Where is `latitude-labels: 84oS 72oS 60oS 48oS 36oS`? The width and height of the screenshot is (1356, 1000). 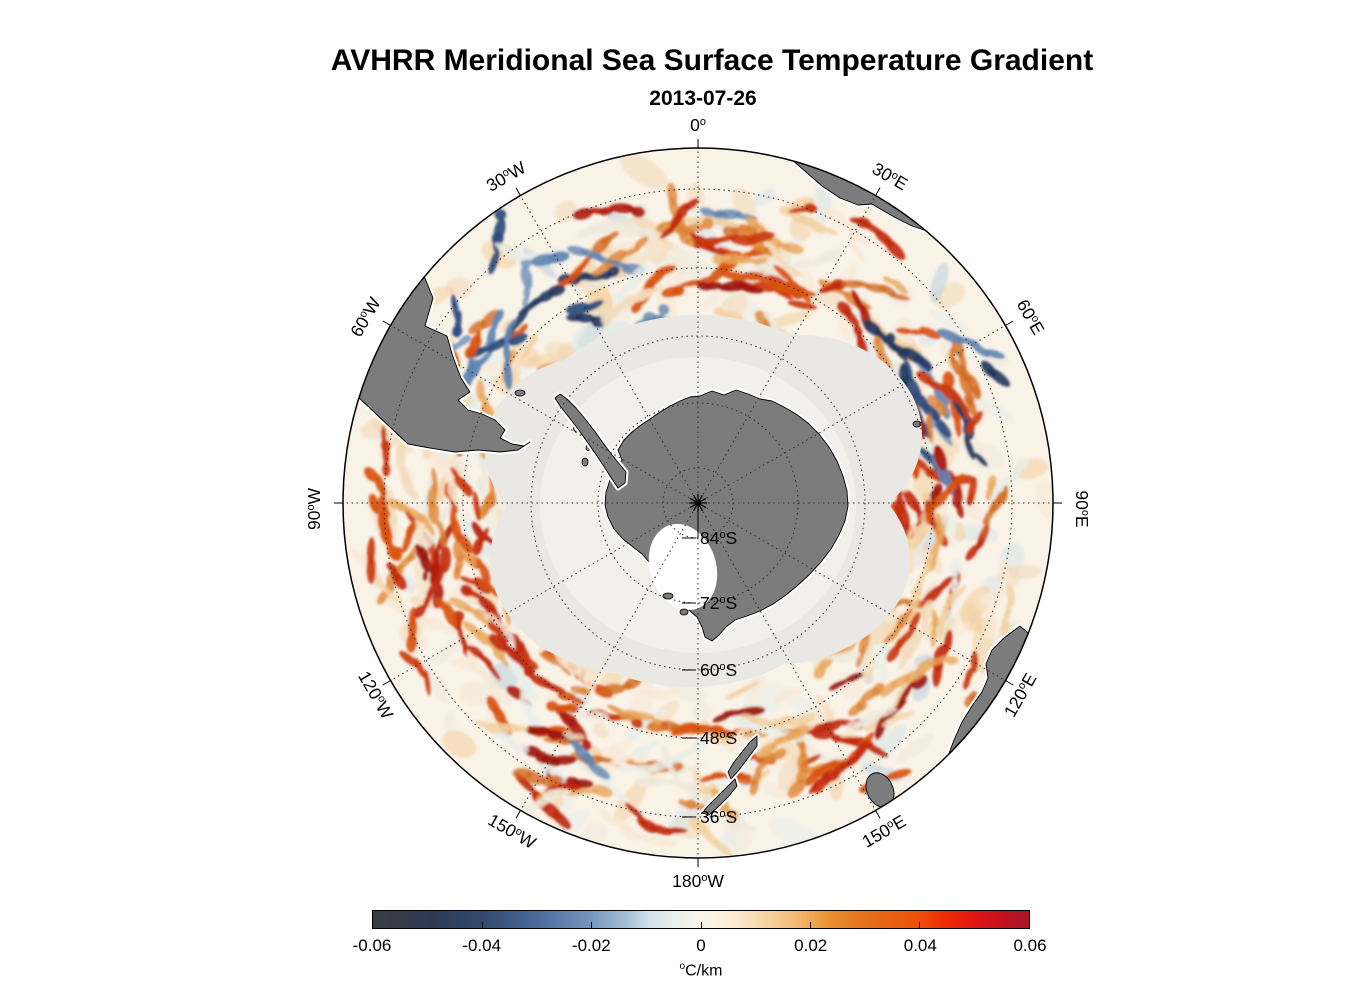
latitude-labels: 84oS 72oS 60oS 48oS 36oS is located at coordinates (709, 677).